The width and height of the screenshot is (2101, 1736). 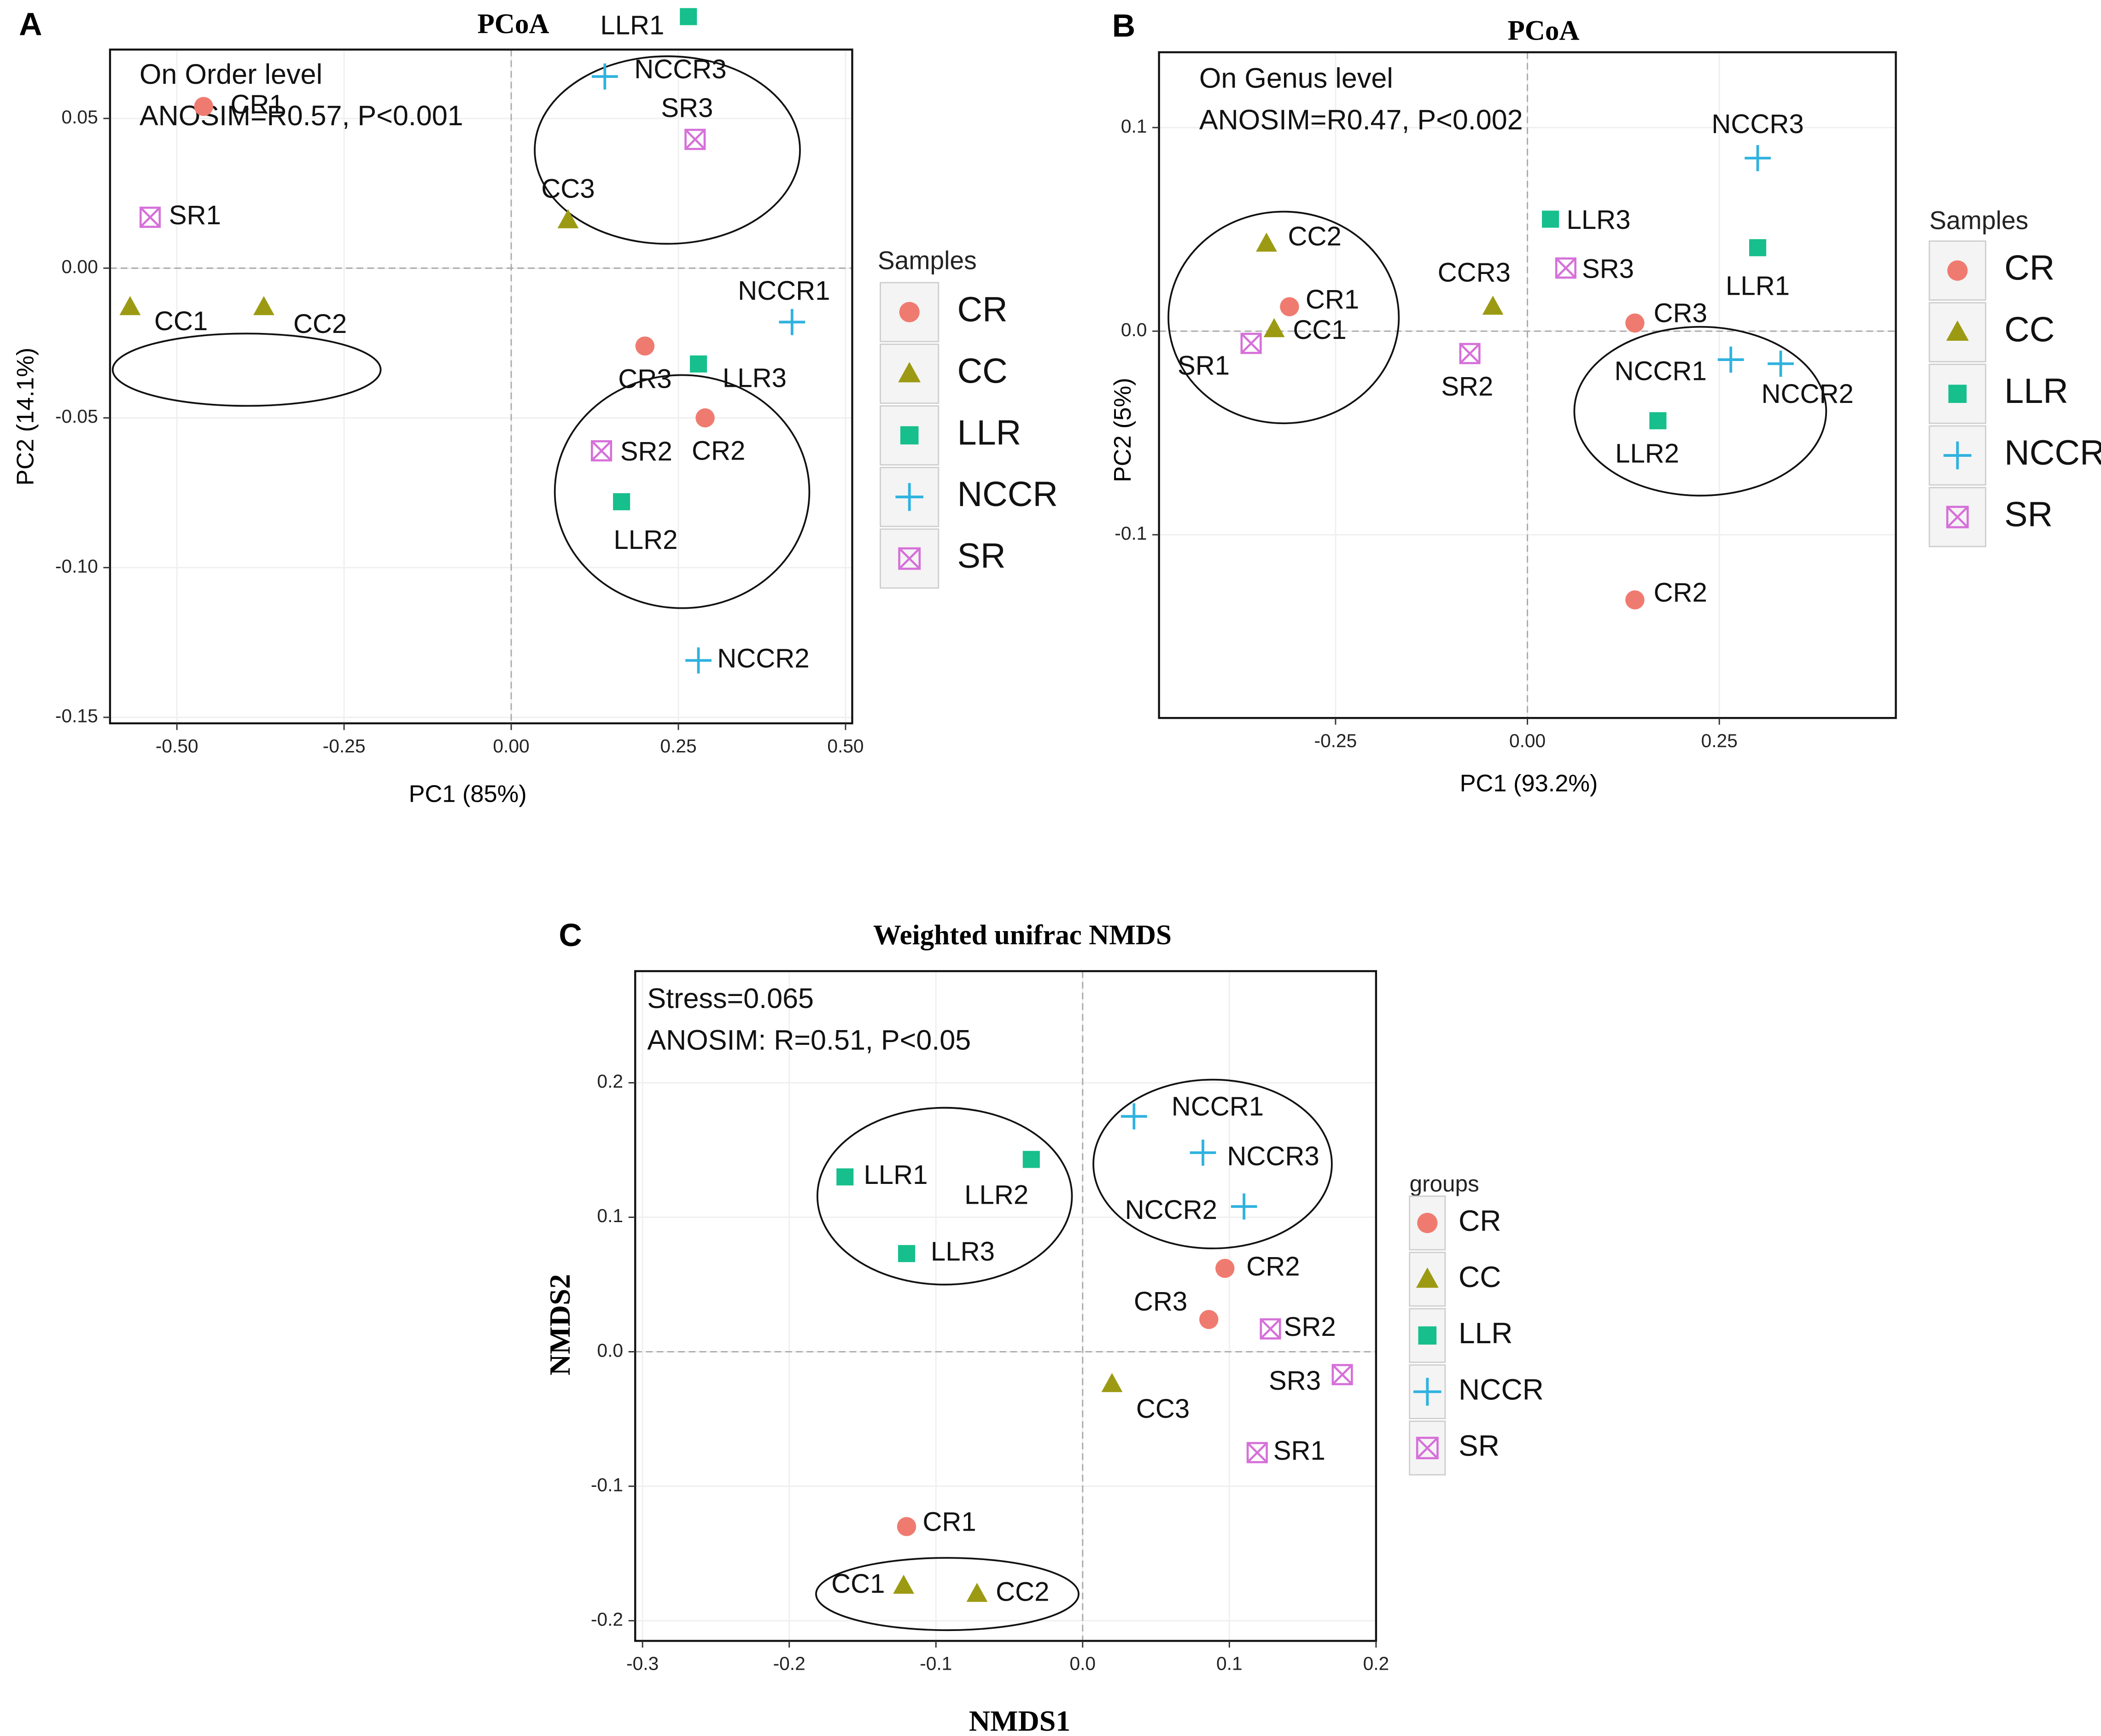 What do you see at coordinates (1474, 273) in the screenshot?
I see `point-label: CCR3` at bounding box center [1474, 273].